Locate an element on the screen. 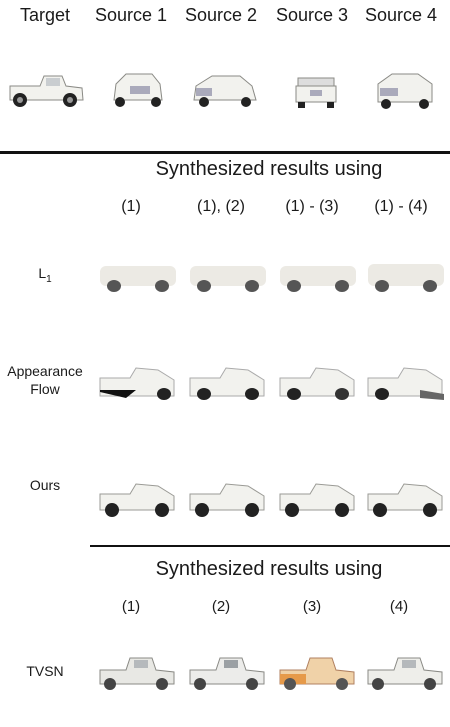  section1-col-2: (1), (2) is located at coordinates (221, 206).